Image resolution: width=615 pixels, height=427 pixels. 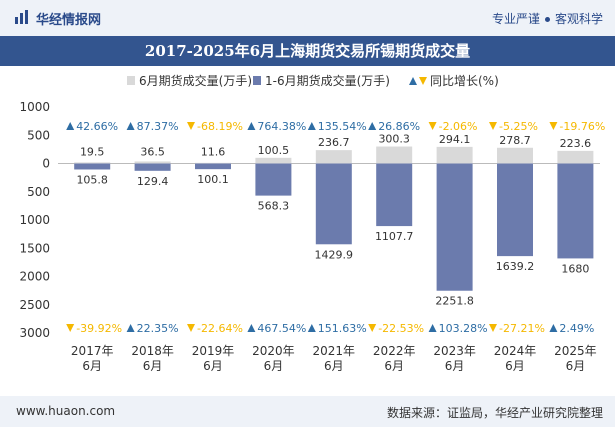 What do you see at coordinates (401, 328) in the screenshot?
I see `growth-label: -22.53%` at bounding box center [401, 328].